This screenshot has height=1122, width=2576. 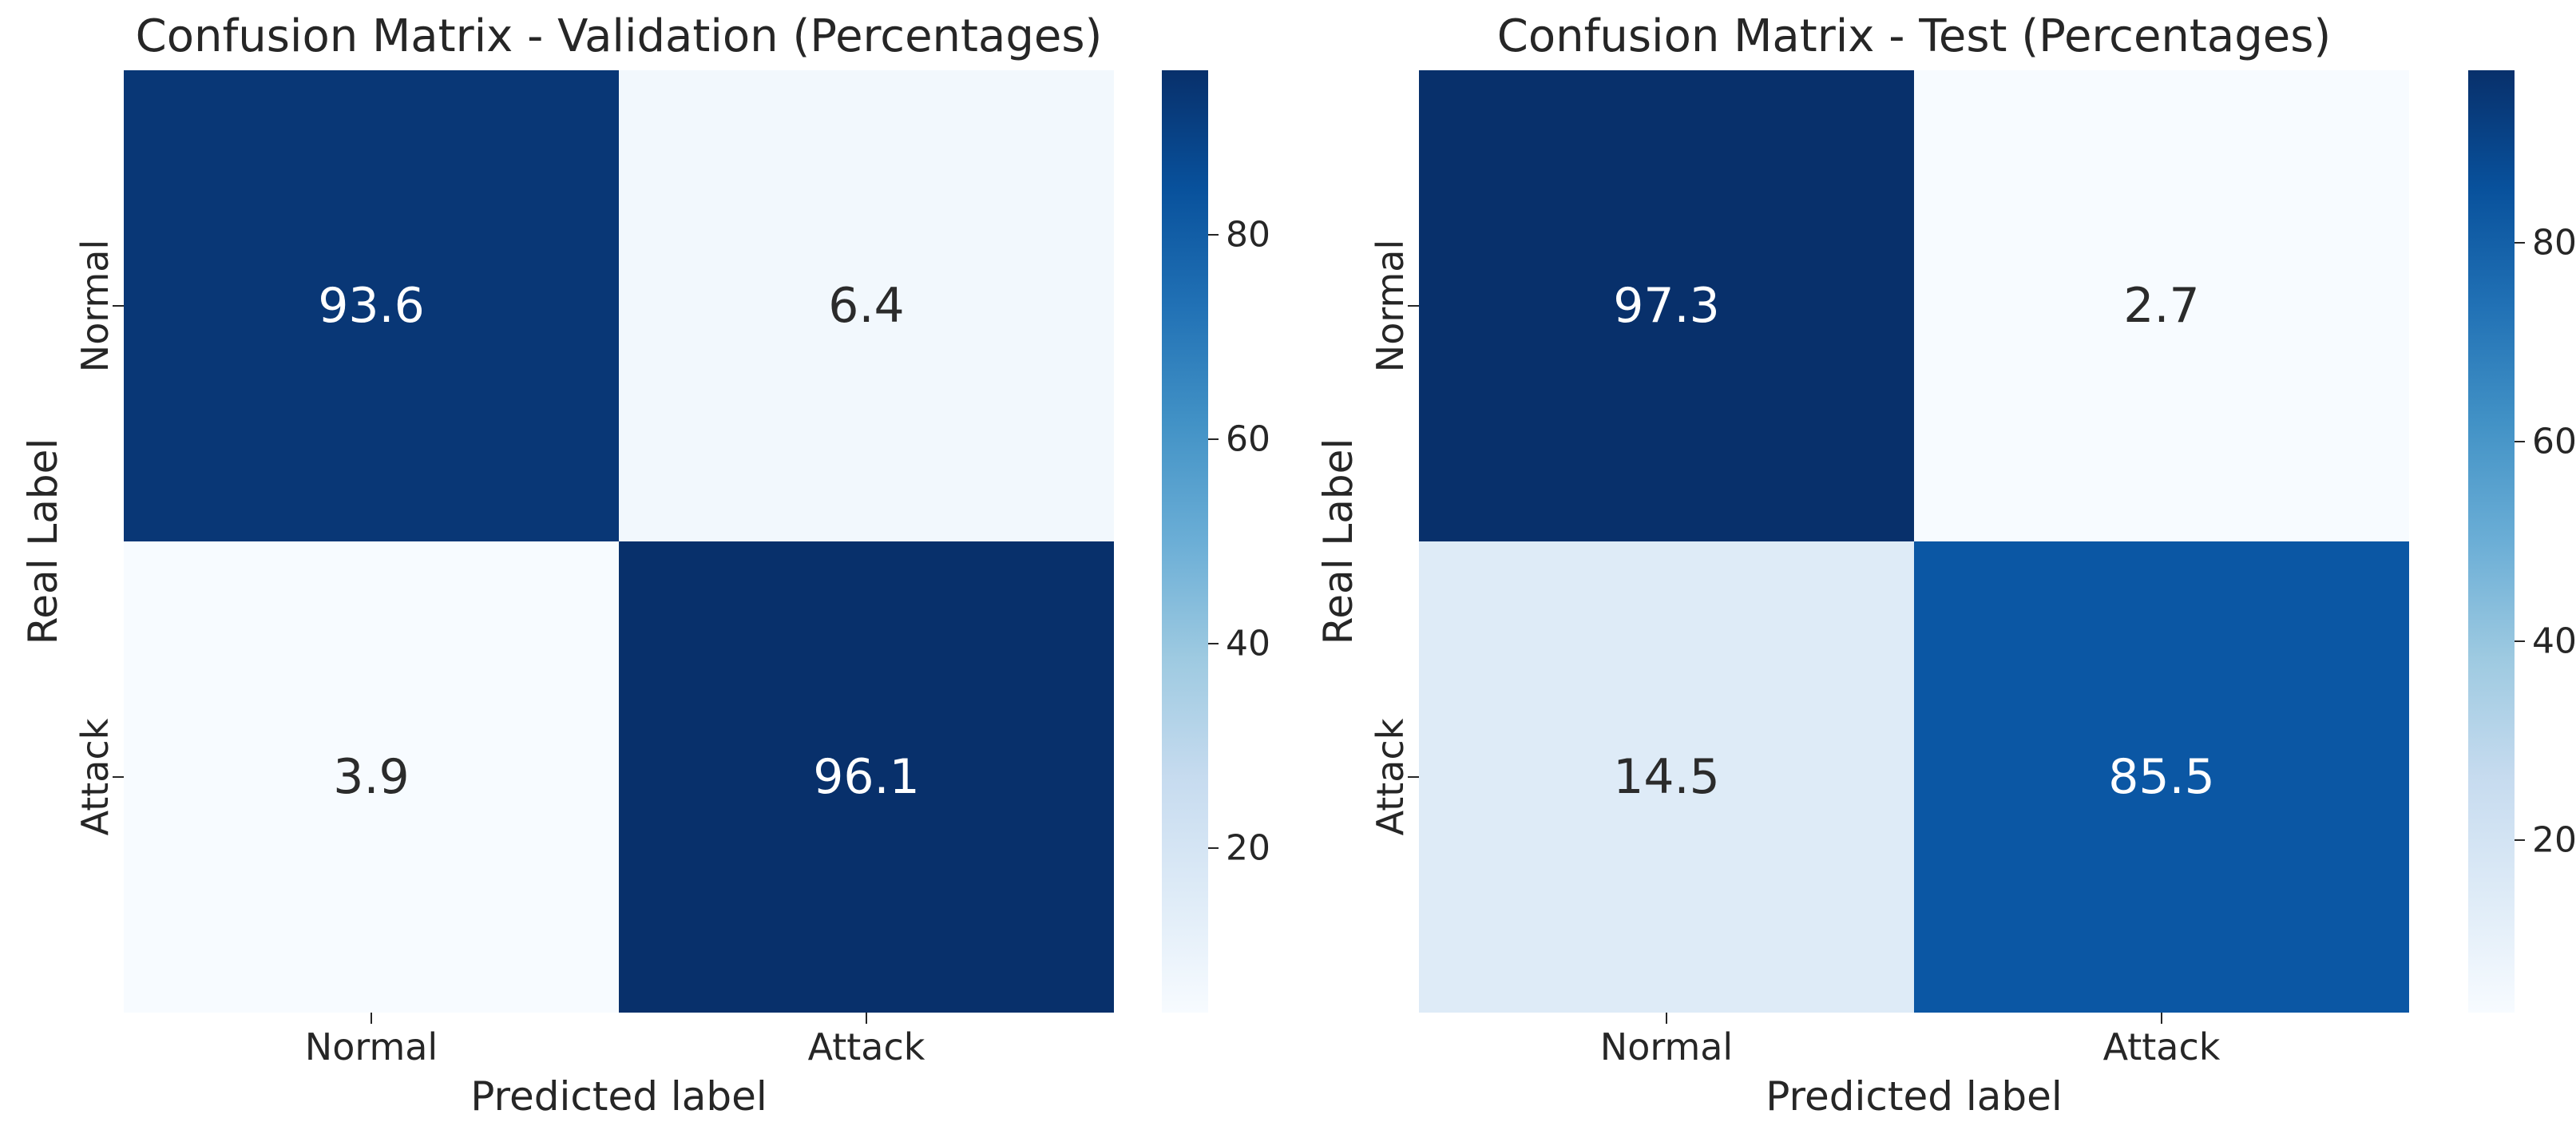 I want to click on heatmap-cell-normal-attack: 6.4, so click(x=866, y=305).